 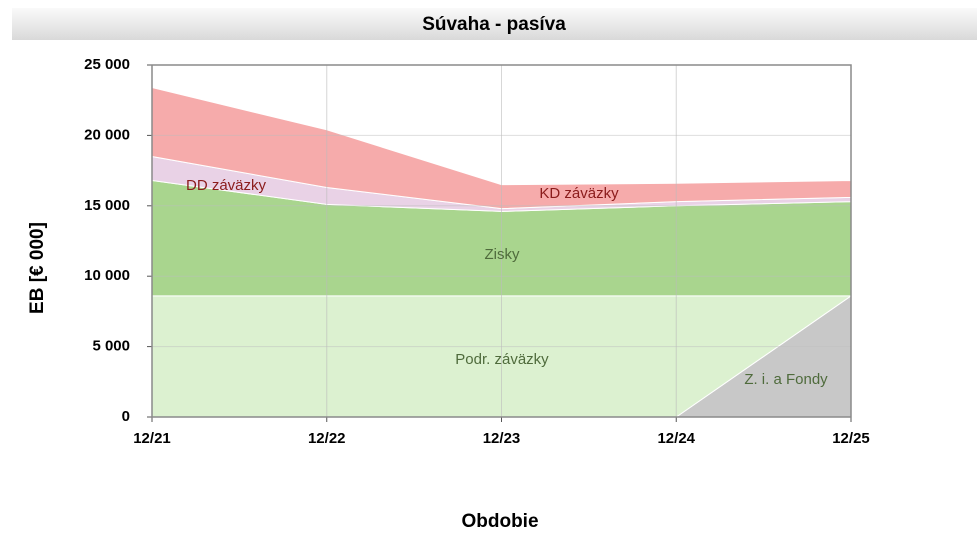 I want to click on chart-title: Súvaha - pasíva, so click(x=494, y=24).